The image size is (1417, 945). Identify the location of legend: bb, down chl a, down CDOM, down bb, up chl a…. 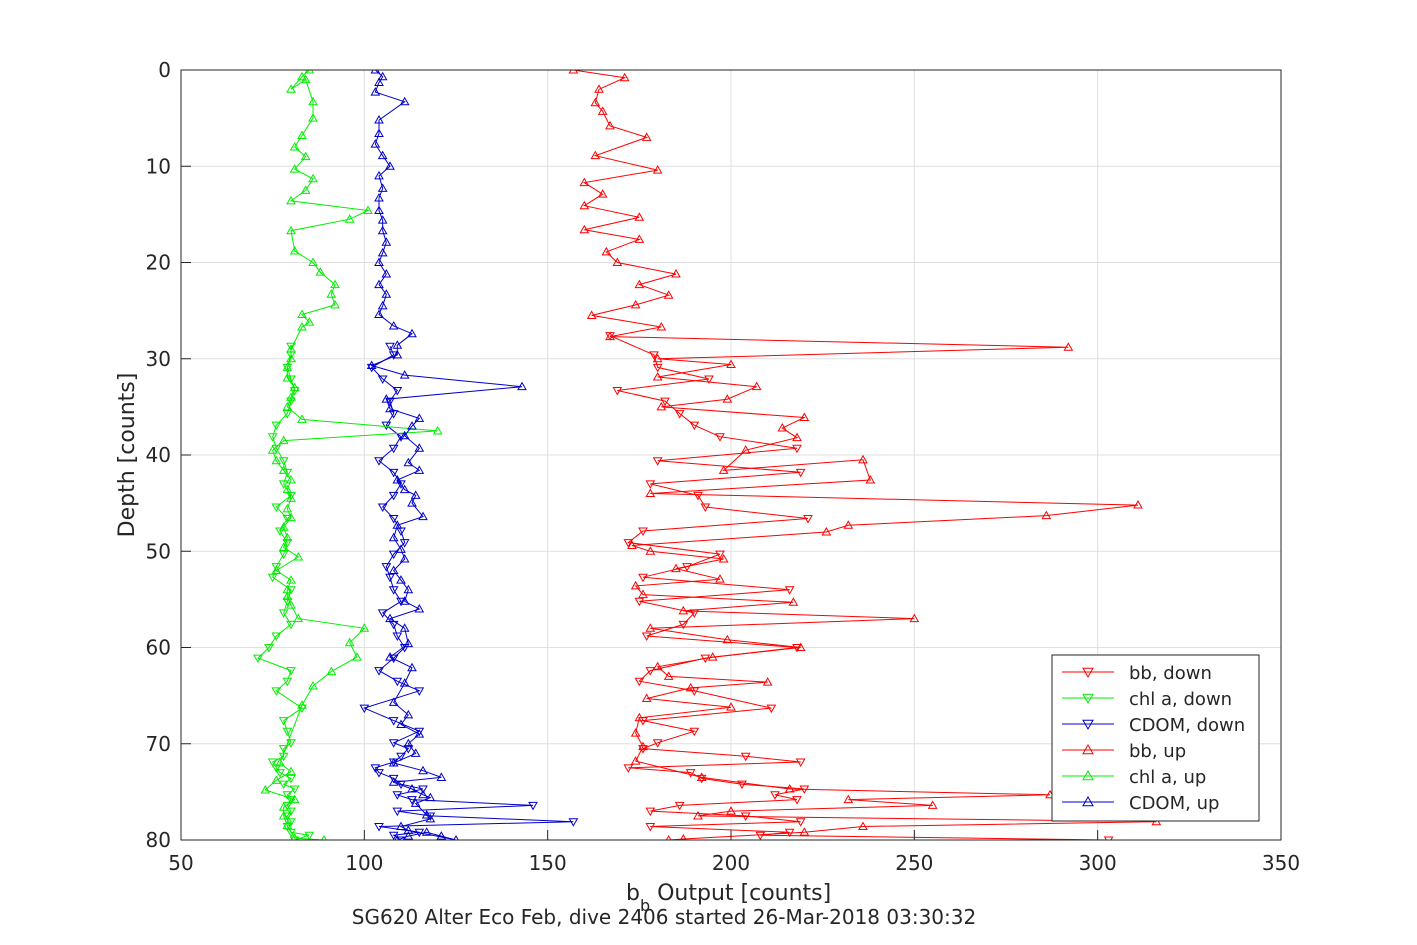
(1155, 738).